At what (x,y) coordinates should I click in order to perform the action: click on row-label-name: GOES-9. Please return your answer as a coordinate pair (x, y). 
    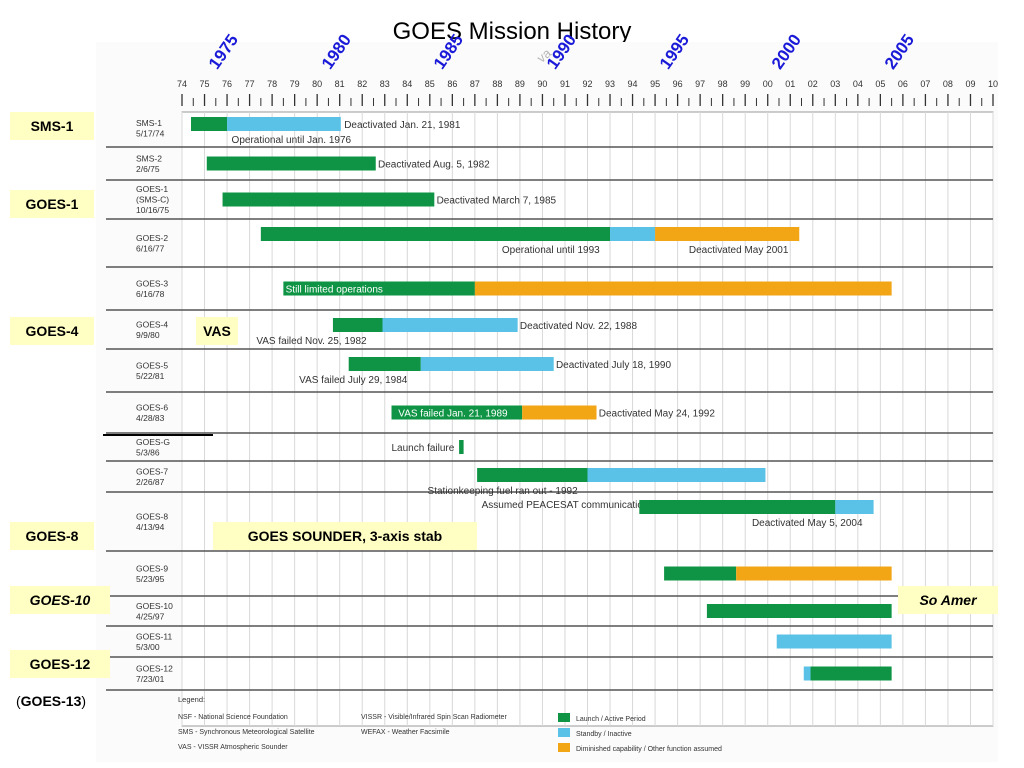
    Looking at the image, I should click on (152, 568).